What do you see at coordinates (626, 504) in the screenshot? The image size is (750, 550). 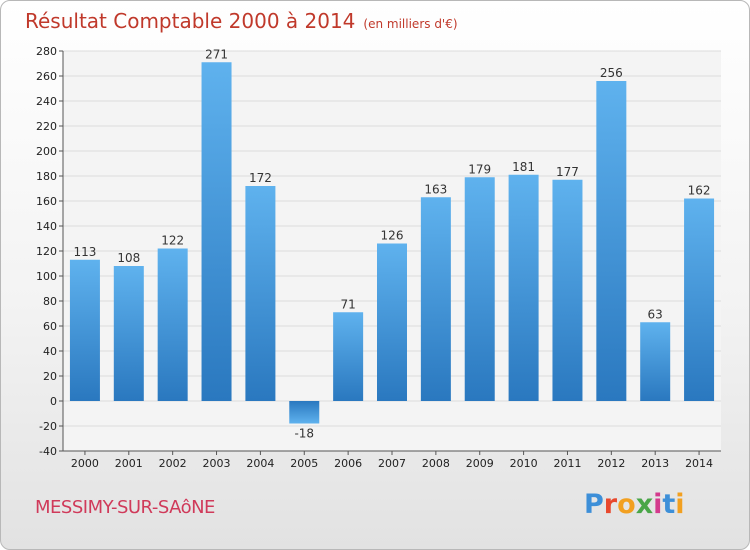 I see `logo-letter: o` at bounding box center [626, 504].